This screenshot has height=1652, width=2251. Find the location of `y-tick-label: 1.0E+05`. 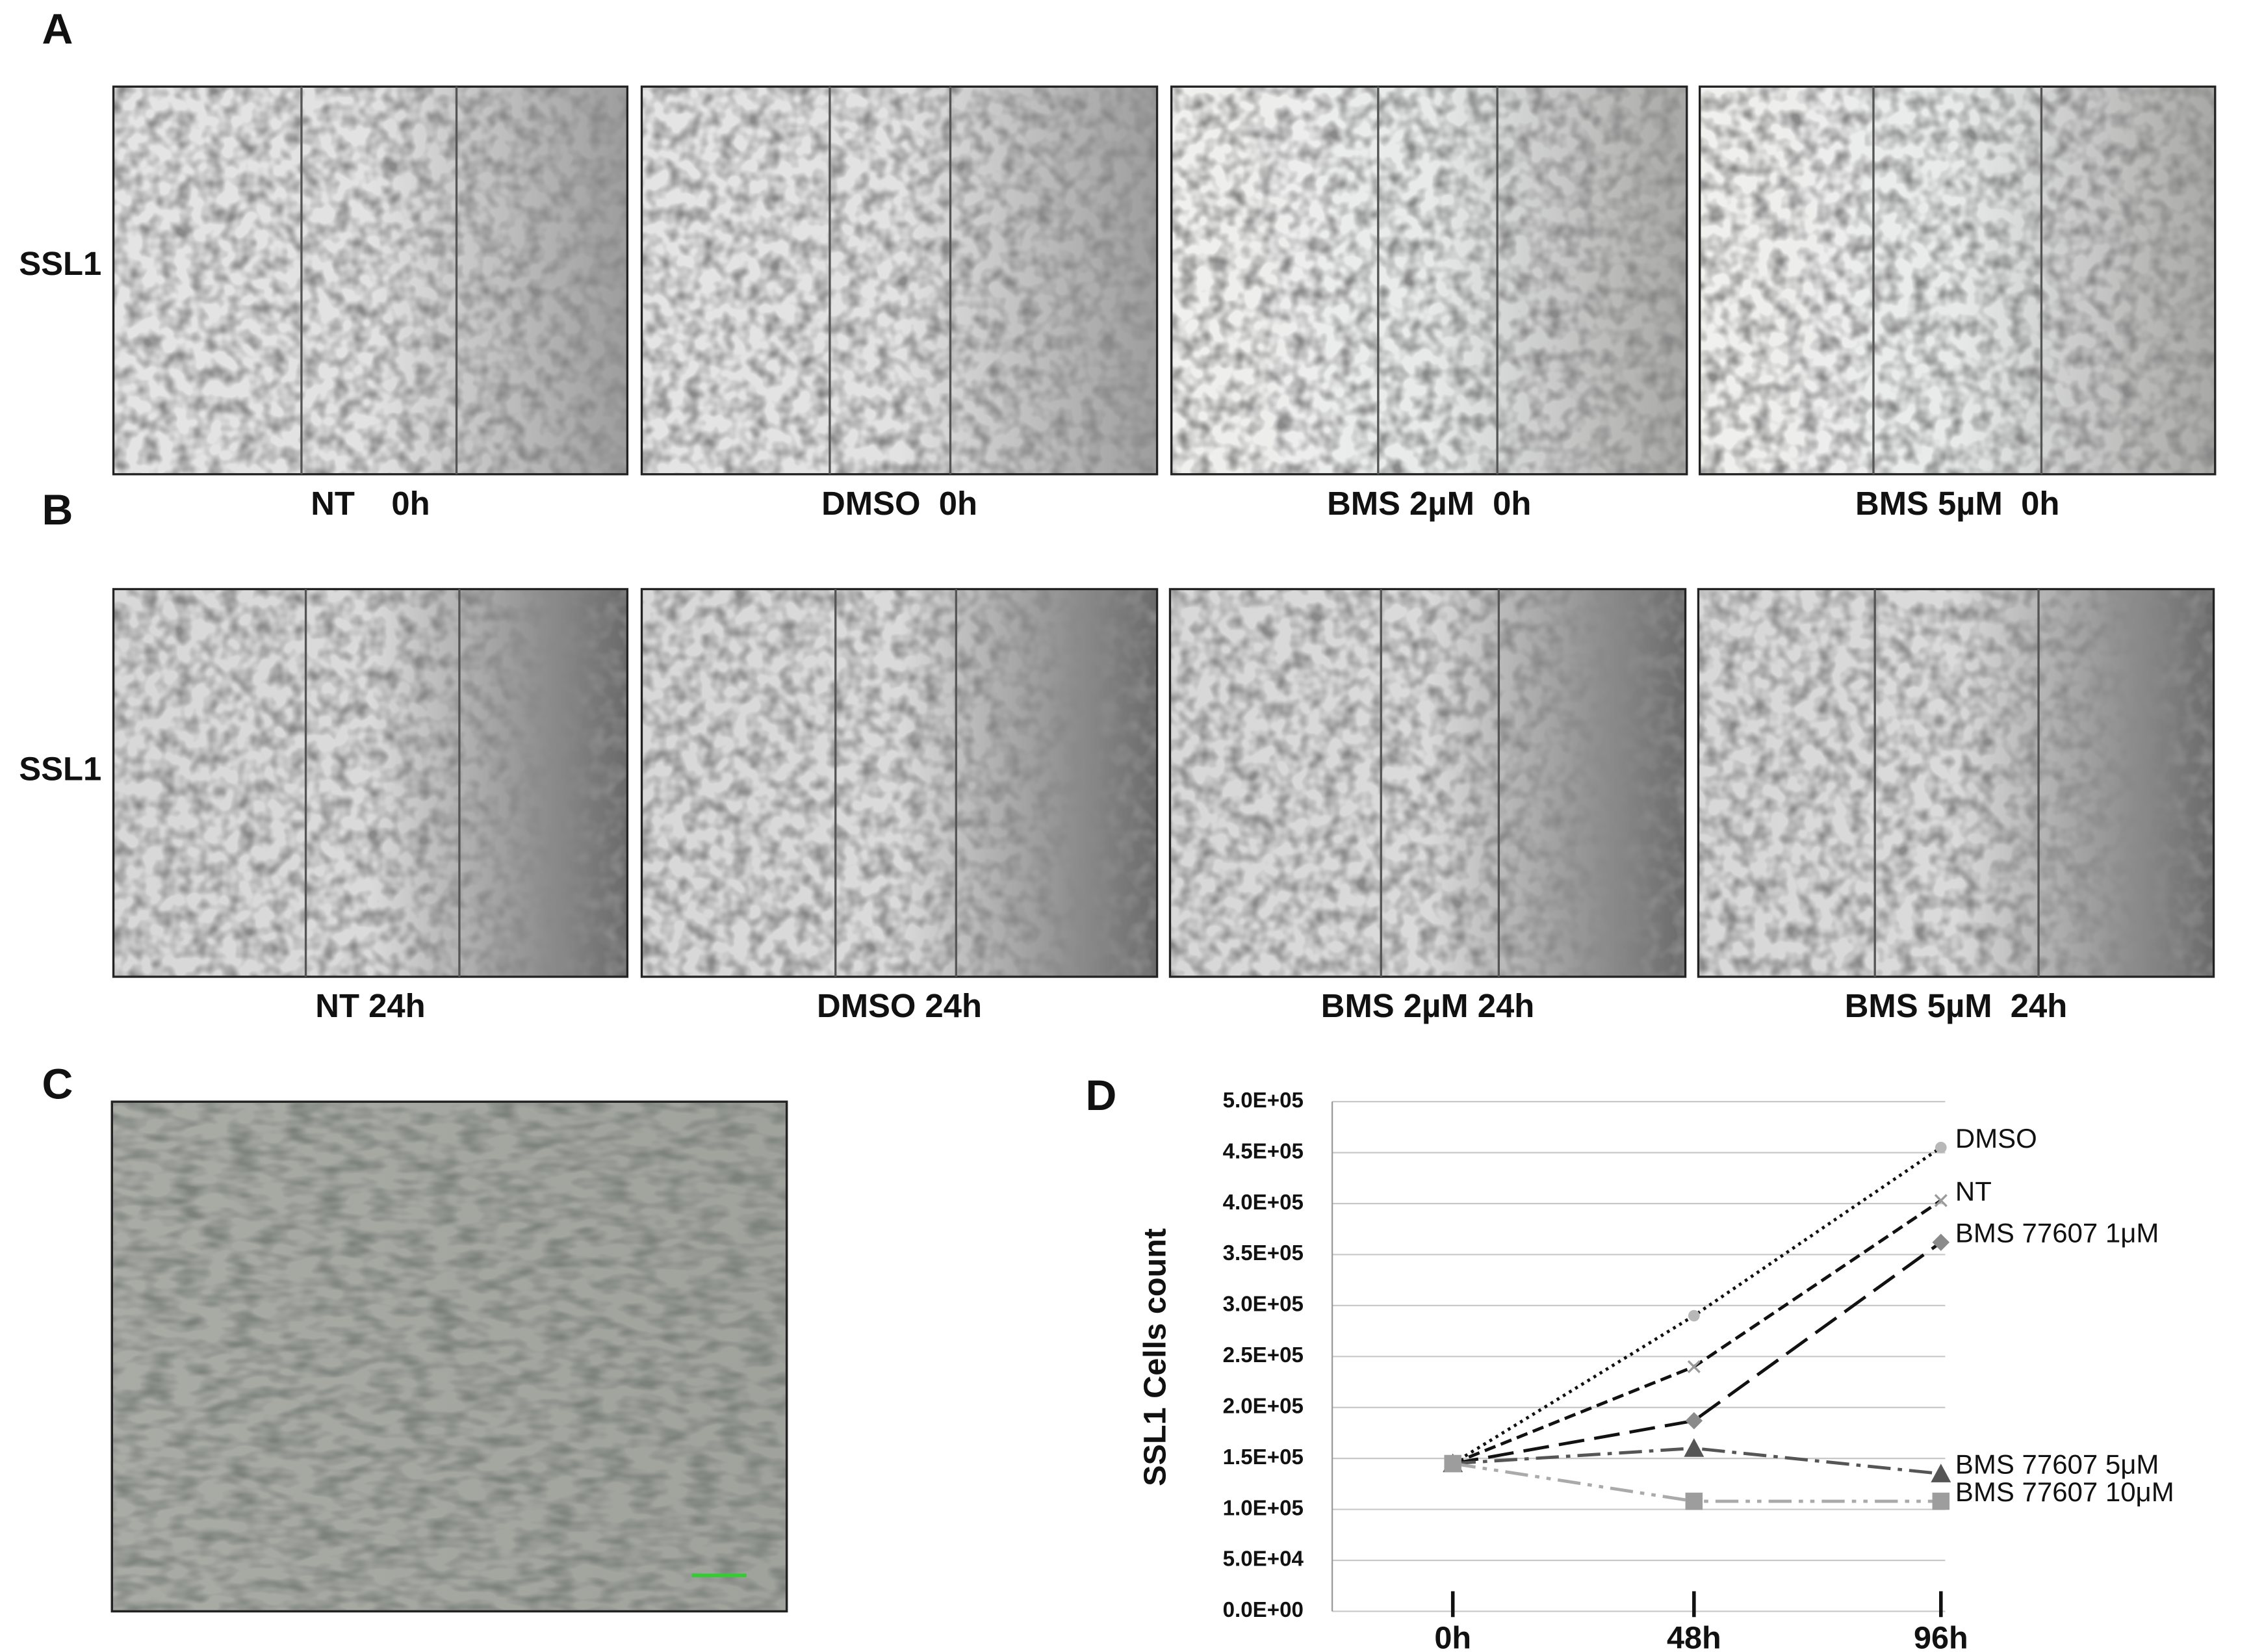

y-tick-label: 1.0E+05 is located at coordinates (1263, 1508).